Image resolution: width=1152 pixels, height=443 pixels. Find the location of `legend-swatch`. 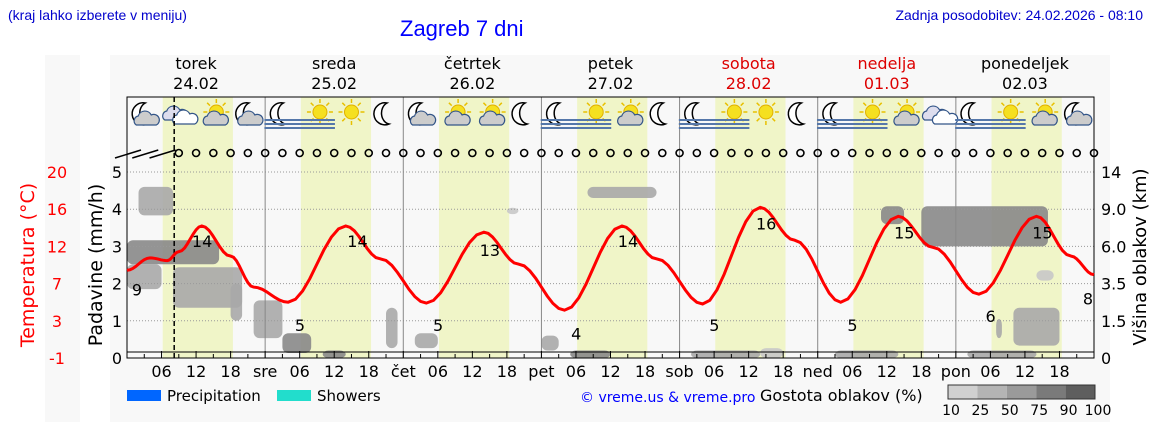

legend-swatch is located at coordinates (294, 395).